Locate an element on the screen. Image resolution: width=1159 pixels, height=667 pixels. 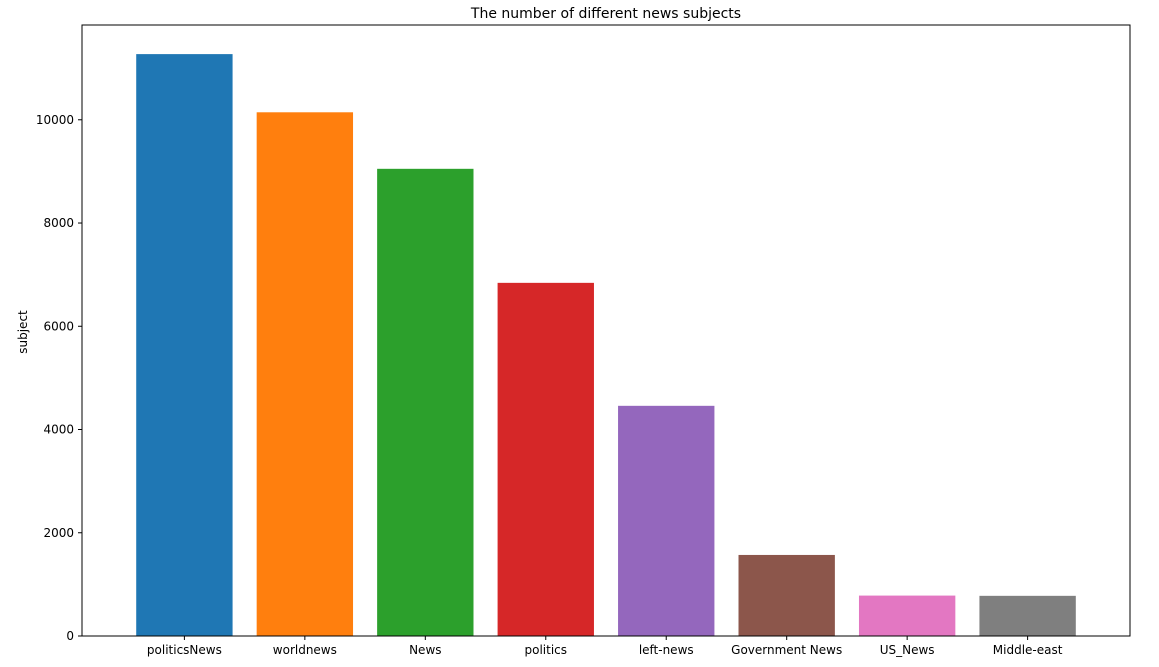
bar-politics is located at coordinates (545, 459).